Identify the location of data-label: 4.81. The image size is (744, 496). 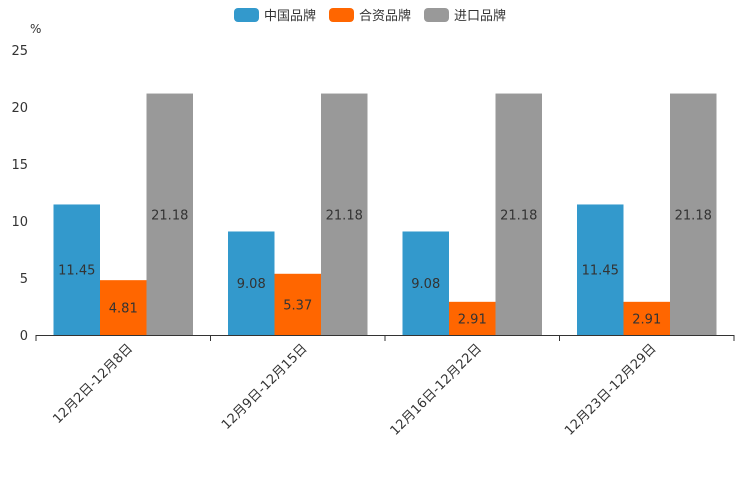
(123, 309).